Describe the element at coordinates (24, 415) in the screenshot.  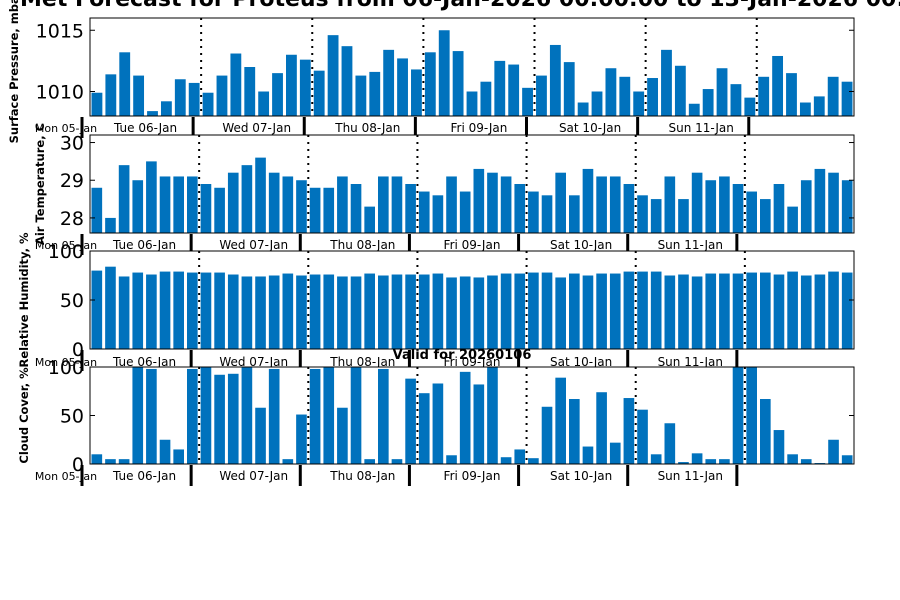
I see `y-axis-label: Cloud Cover, %` at that location.